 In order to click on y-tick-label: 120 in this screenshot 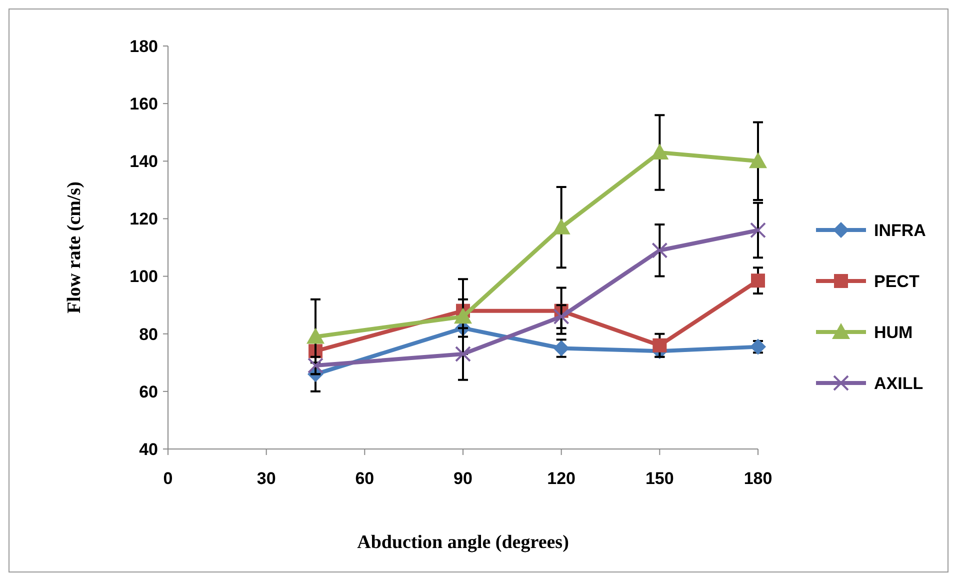, I will do `click(144, 219)`.